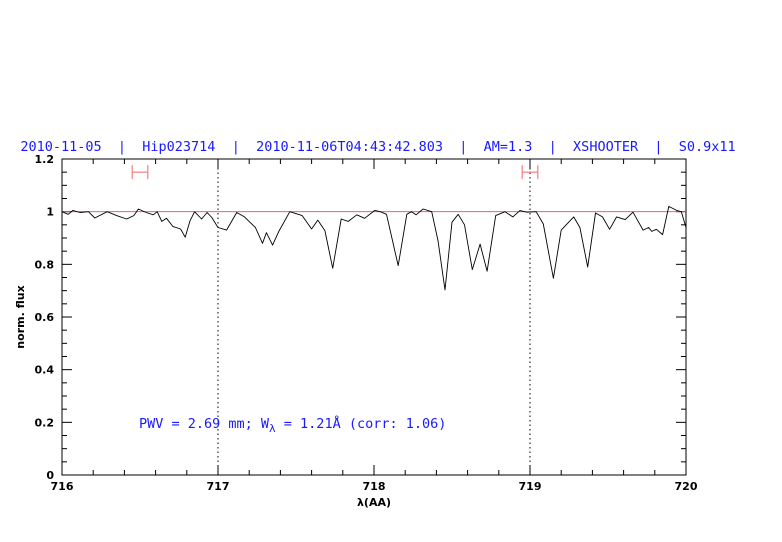 Image resolution: width=782 pixels, height=542 pixels. What do you see at coordinates (45, 370) in the screenshot?
I see `y-tick-label: 0.4` at bounding box center [45, 370].